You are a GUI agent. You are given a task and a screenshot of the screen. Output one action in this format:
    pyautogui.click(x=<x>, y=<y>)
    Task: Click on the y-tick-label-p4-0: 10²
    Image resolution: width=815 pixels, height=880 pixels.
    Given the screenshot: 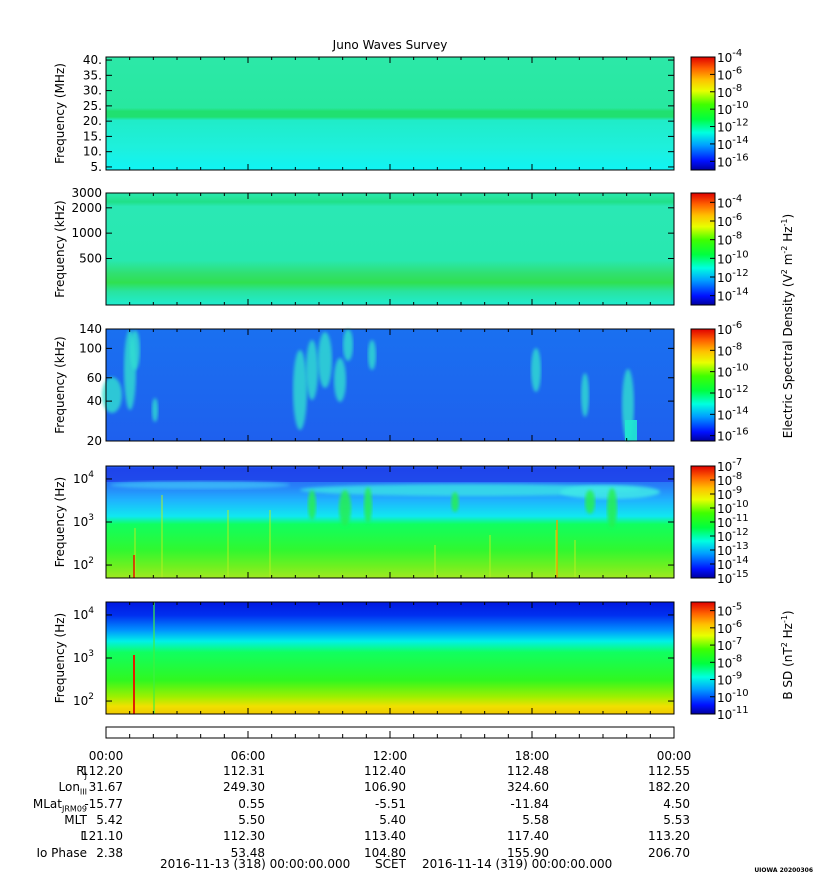 What is the action you would take?
    pyautogui.click(x=83, y=564)
    